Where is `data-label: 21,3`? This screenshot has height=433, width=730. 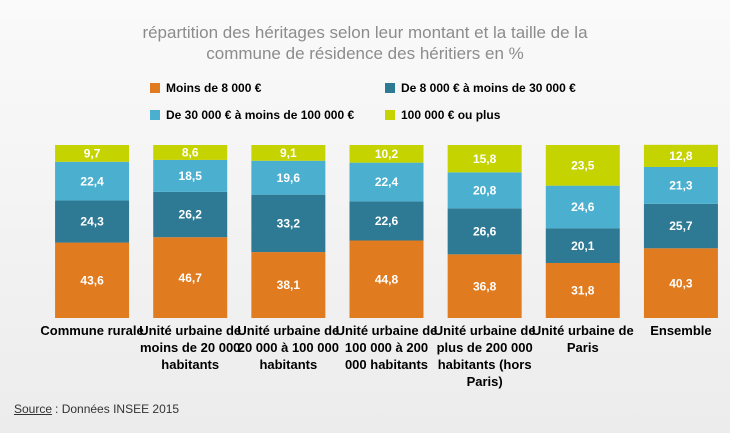 data-label: 21,3 is located at coordinates (681, 186).